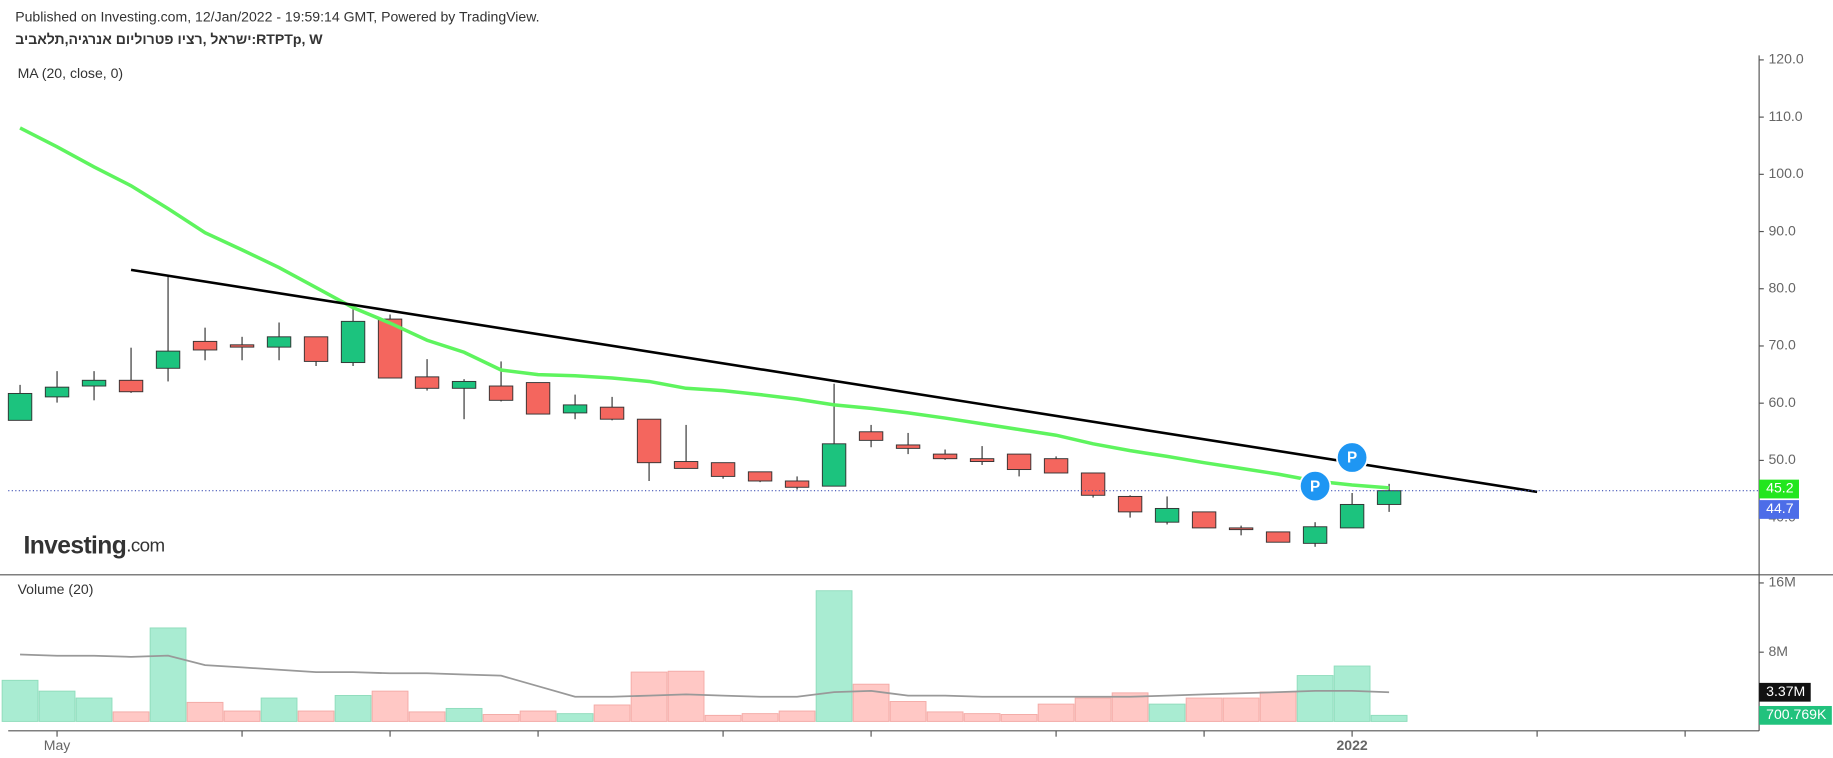 The height and width of the screenshot is (758, 1833). Describe the element at coordinates (1782, 402) in the screenshot. I see `y-tick-label: 60.0` at that location.